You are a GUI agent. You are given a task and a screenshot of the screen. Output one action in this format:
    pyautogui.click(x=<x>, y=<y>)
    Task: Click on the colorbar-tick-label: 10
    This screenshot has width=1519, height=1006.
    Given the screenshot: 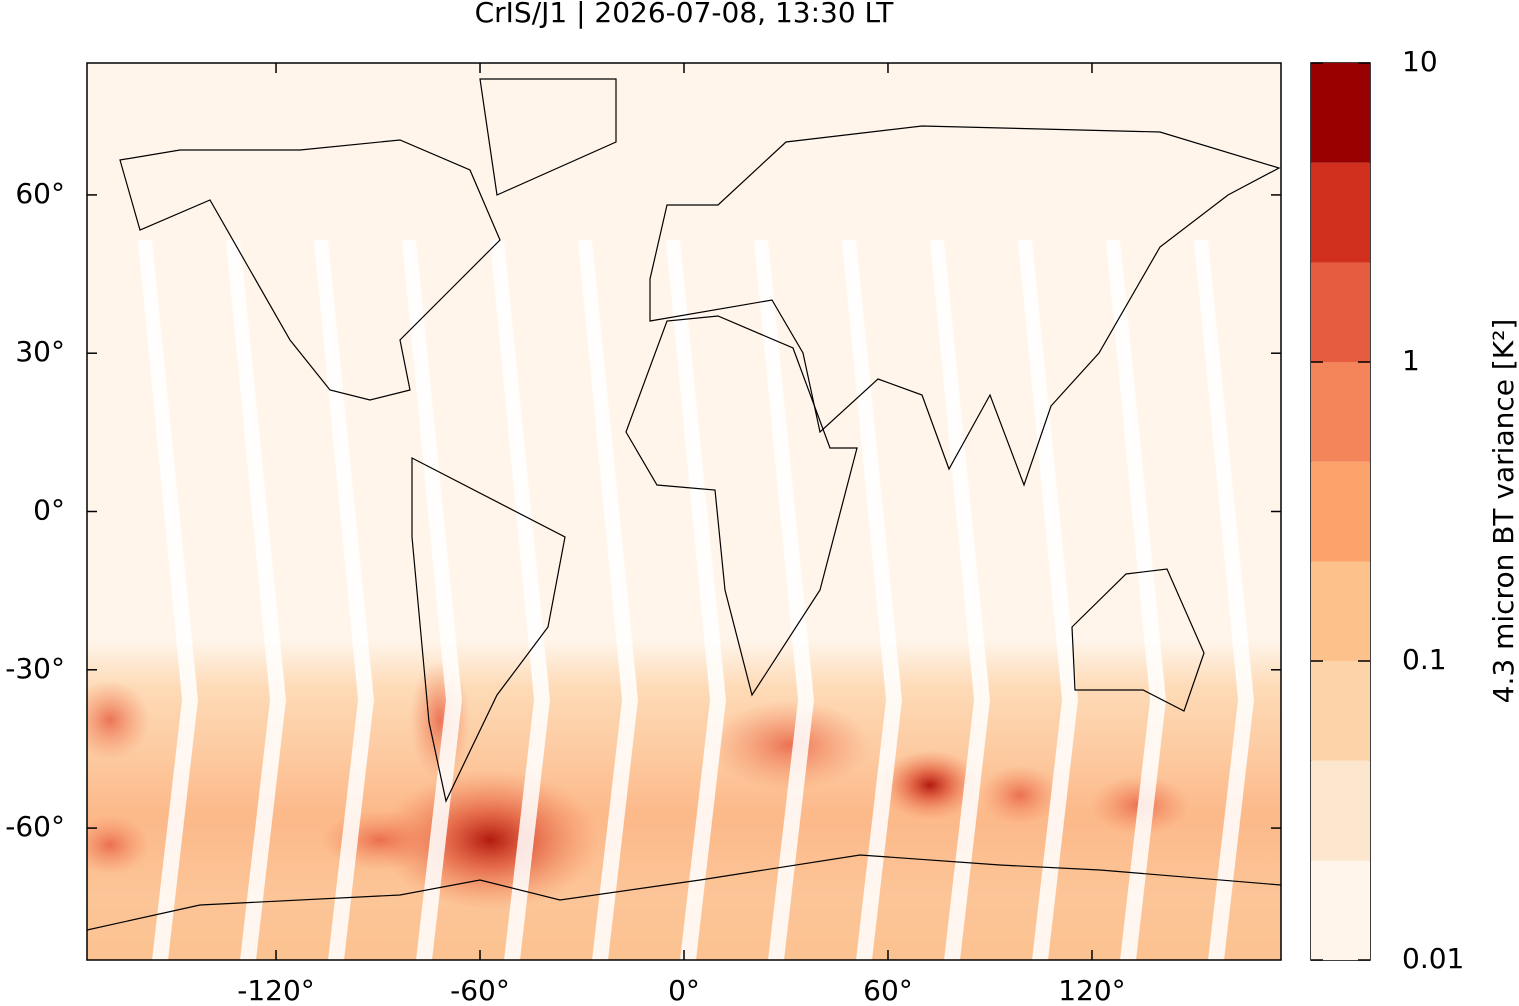 What is the action you would take?
    pyautogui.click(x=1420, y=61)
    